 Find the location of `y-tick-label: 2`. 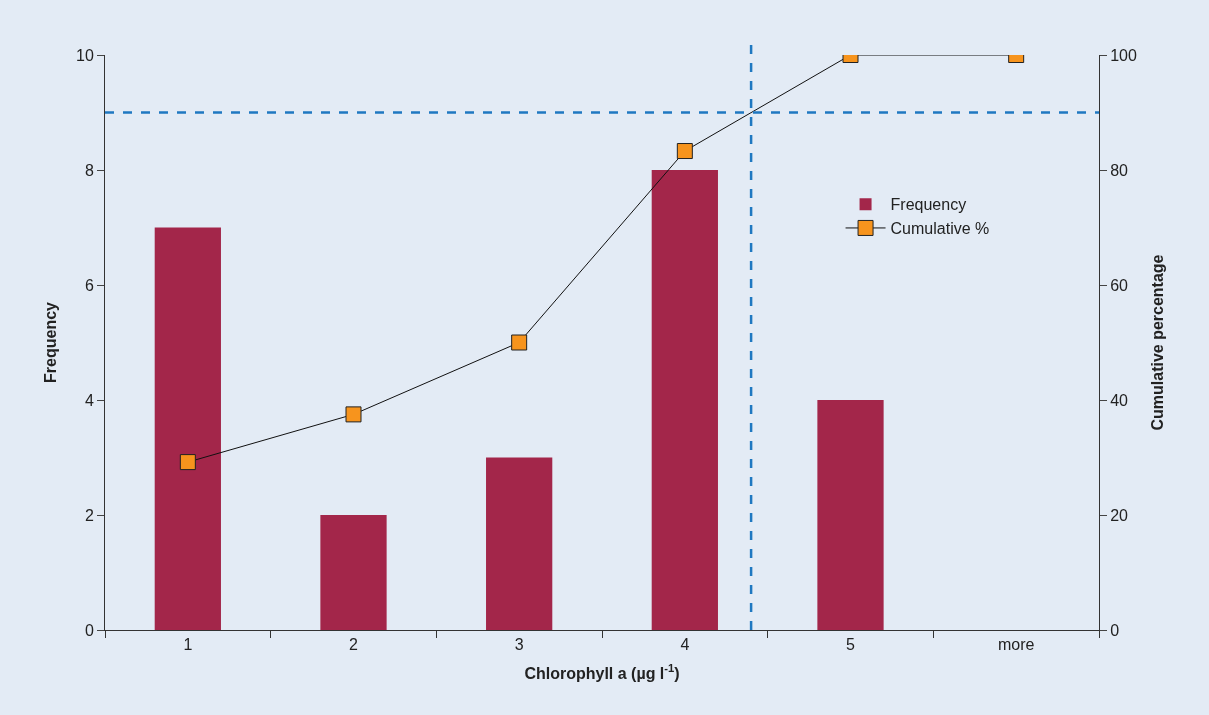

y-tick-label: 2 is located at coordinates (89, 515).